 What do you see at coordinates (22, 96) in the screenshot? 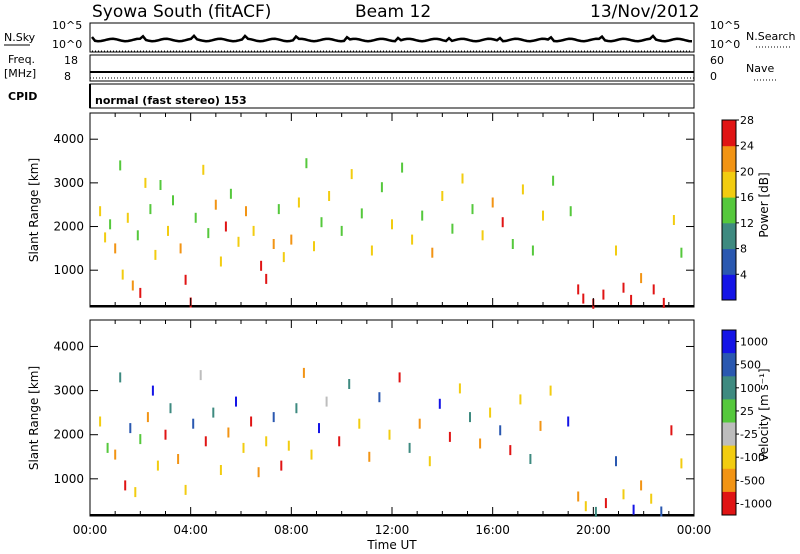
I see `cpid-label: CPID` at bounding box center [22, 96].